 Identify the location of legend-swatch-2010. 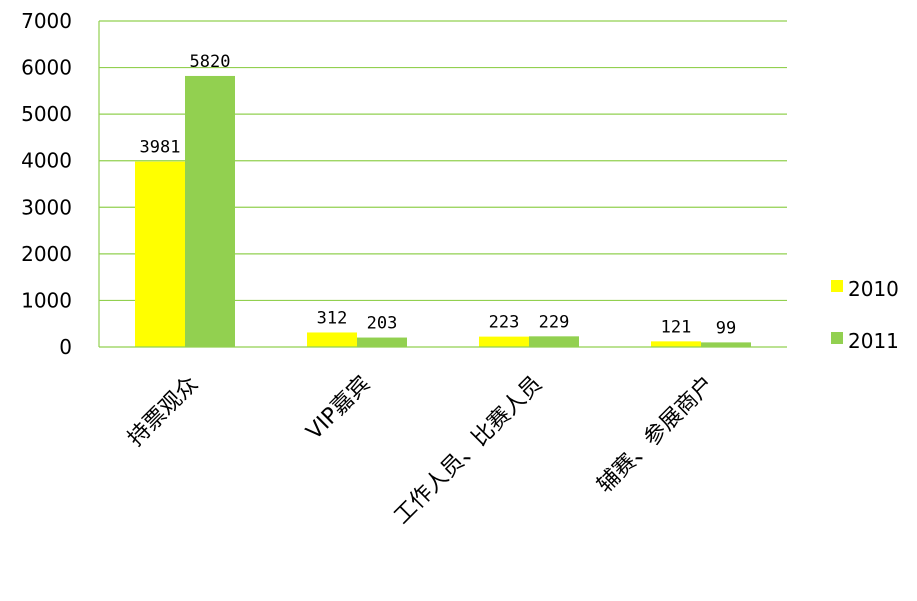
(837, 286).